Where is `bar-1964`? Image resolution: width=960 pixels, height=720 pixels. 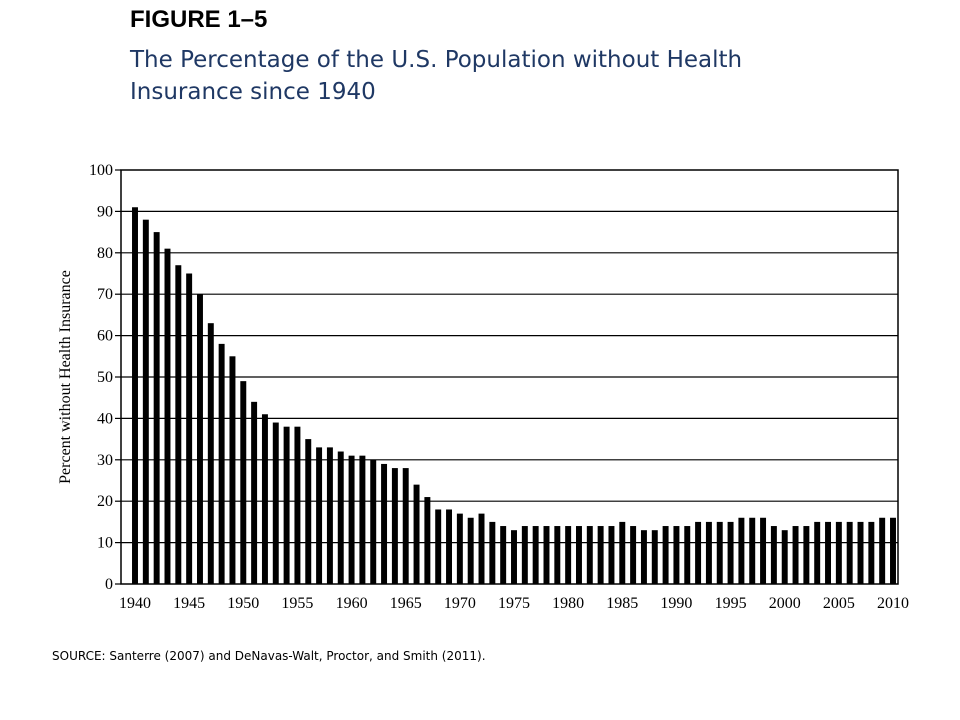 bar-1964 is located at coordinates (394, 526).